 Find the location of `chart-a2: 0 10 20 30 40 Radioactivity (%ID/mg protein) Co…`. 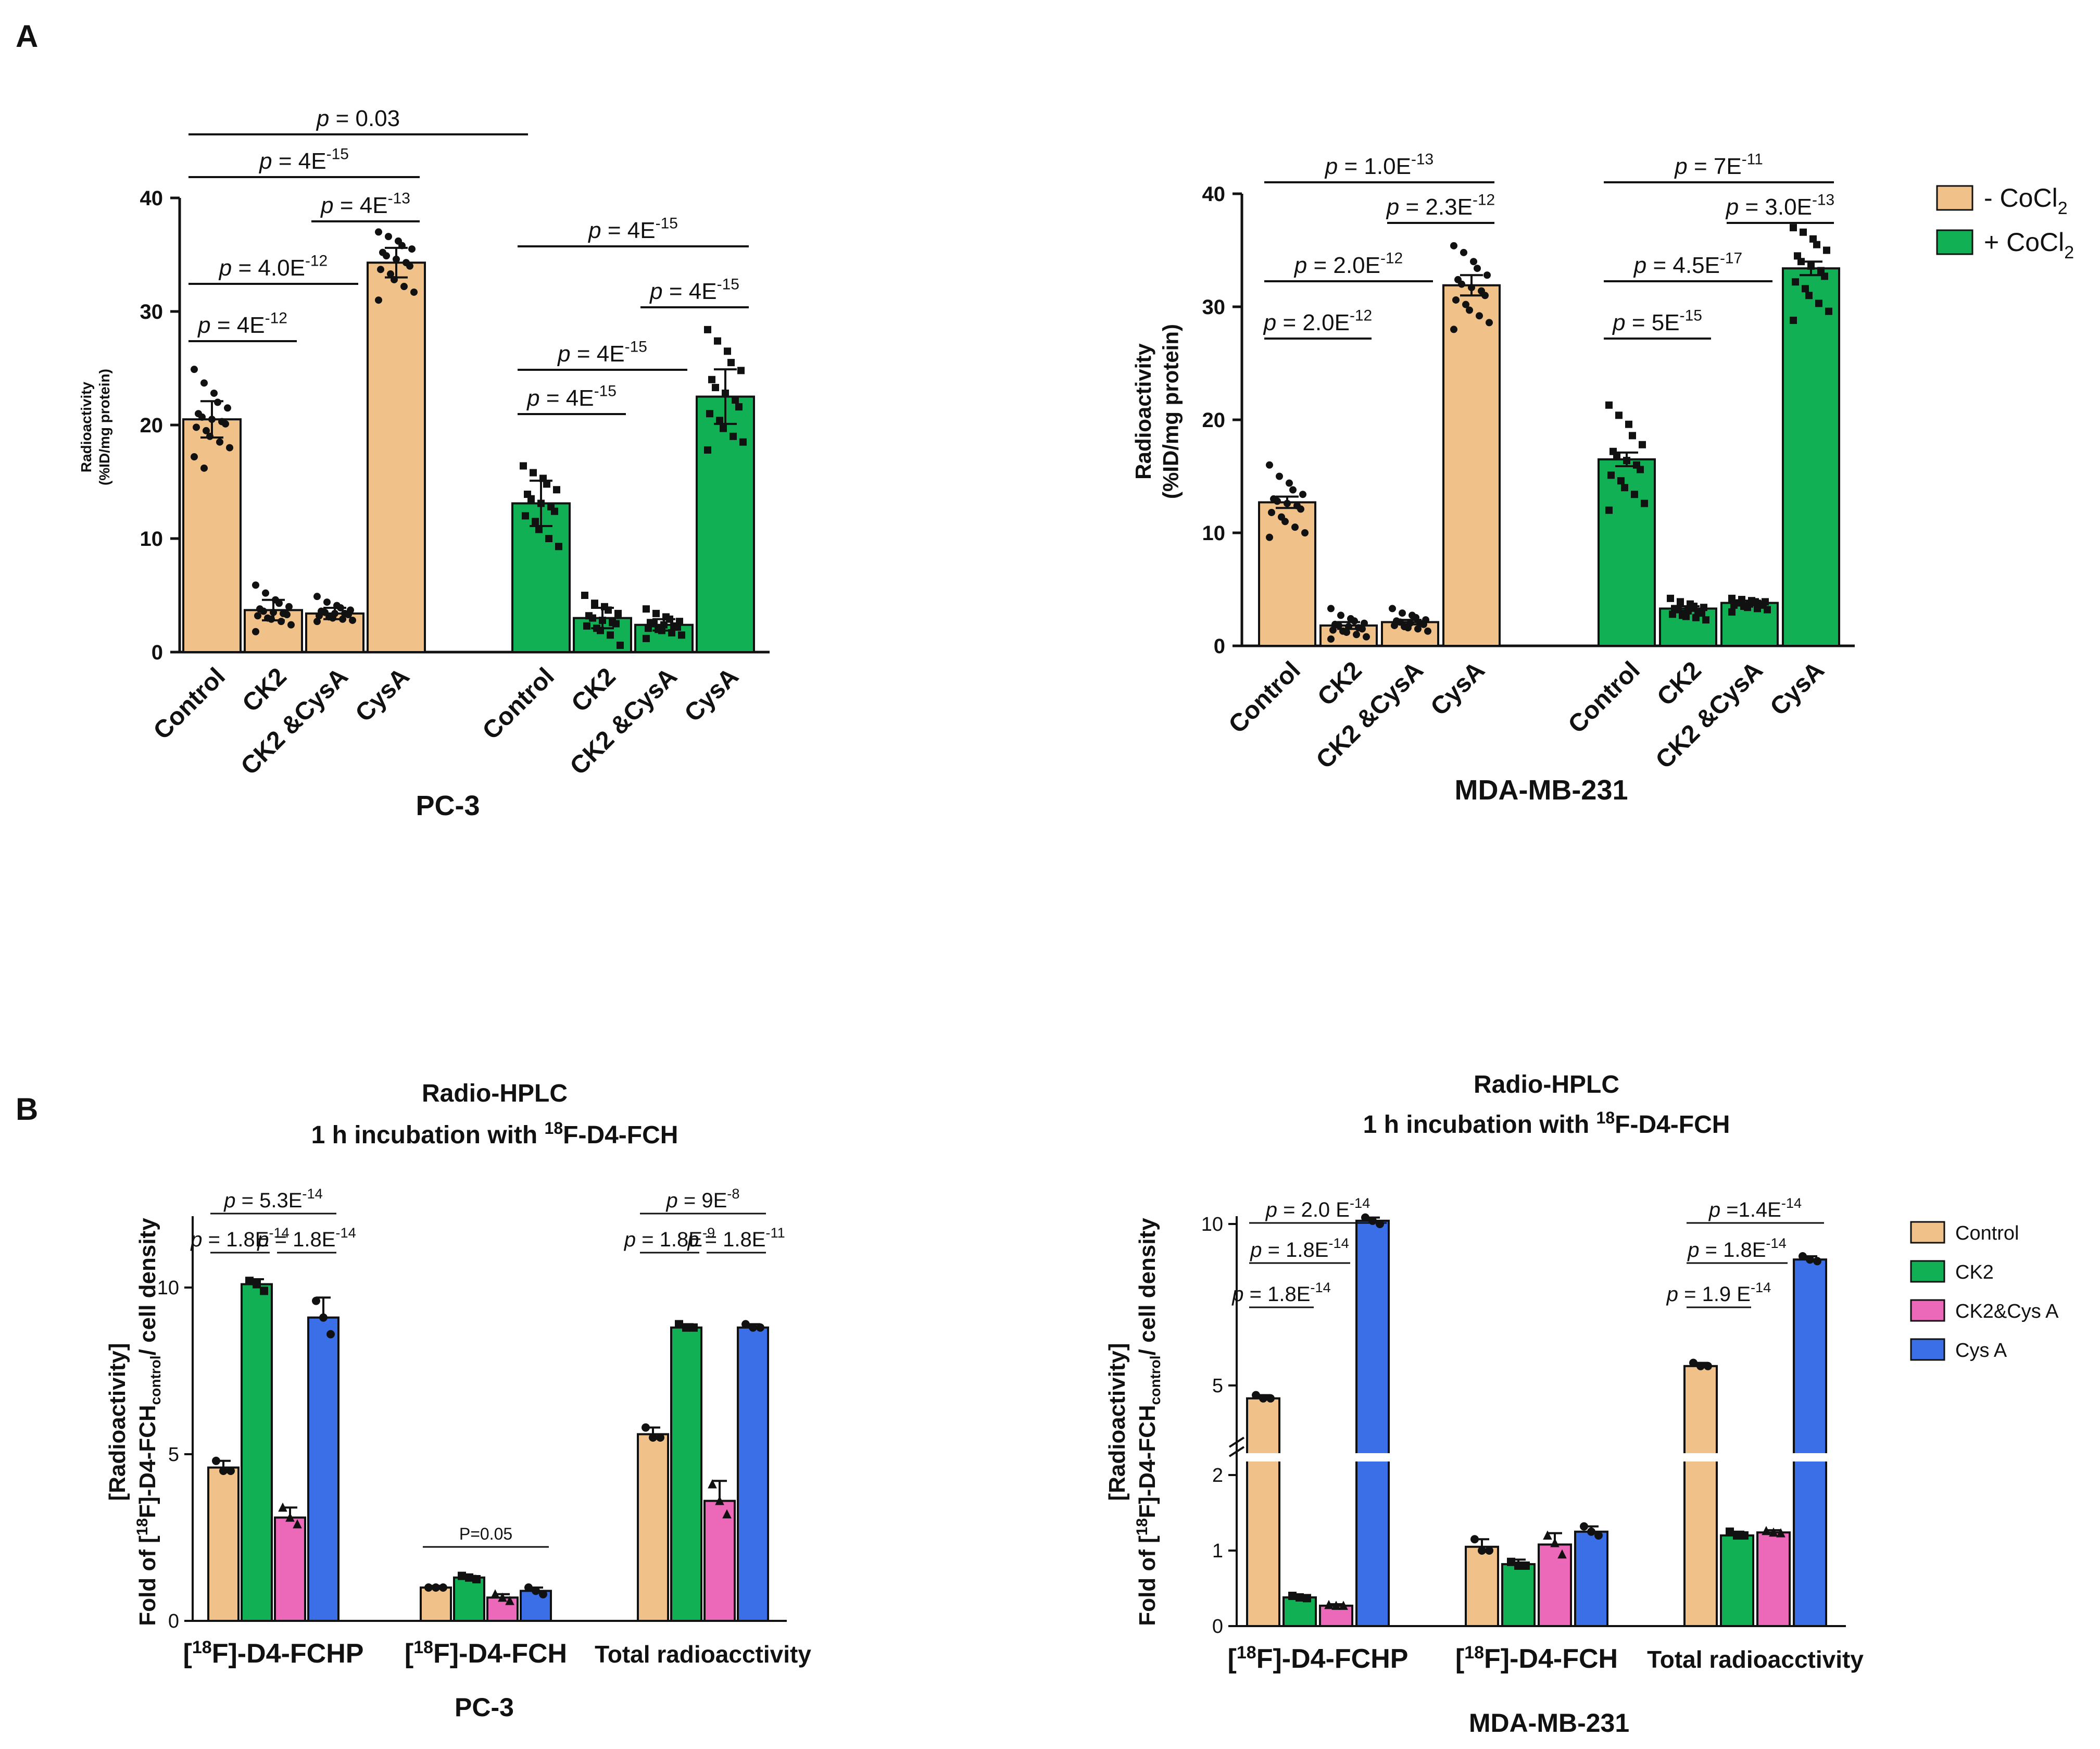

chart-a2: 0 10 20 30 40 Radioactivity (%ID/mg protein) Co… is located at coordinates (1493, 479).